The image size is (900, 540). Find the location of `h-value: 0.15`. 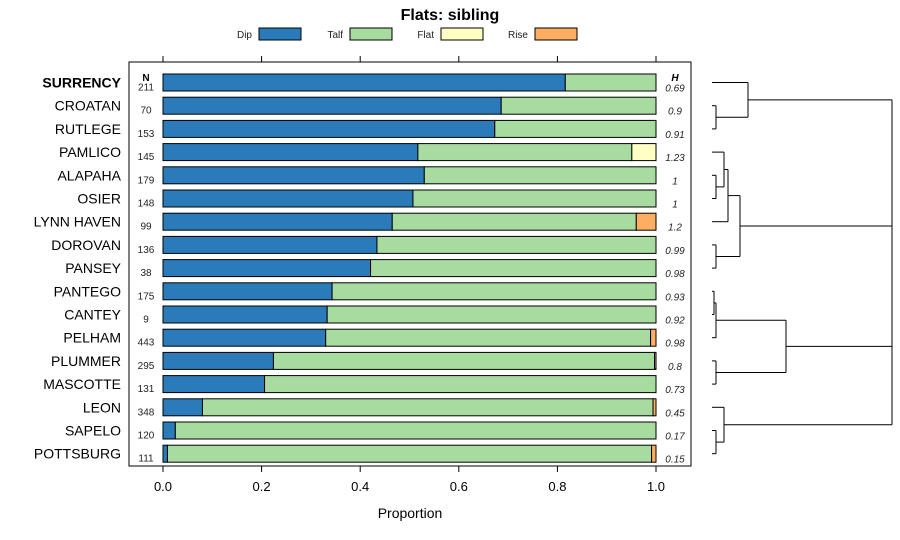

h-value: 0.15 is located at coordinates (675, 460).